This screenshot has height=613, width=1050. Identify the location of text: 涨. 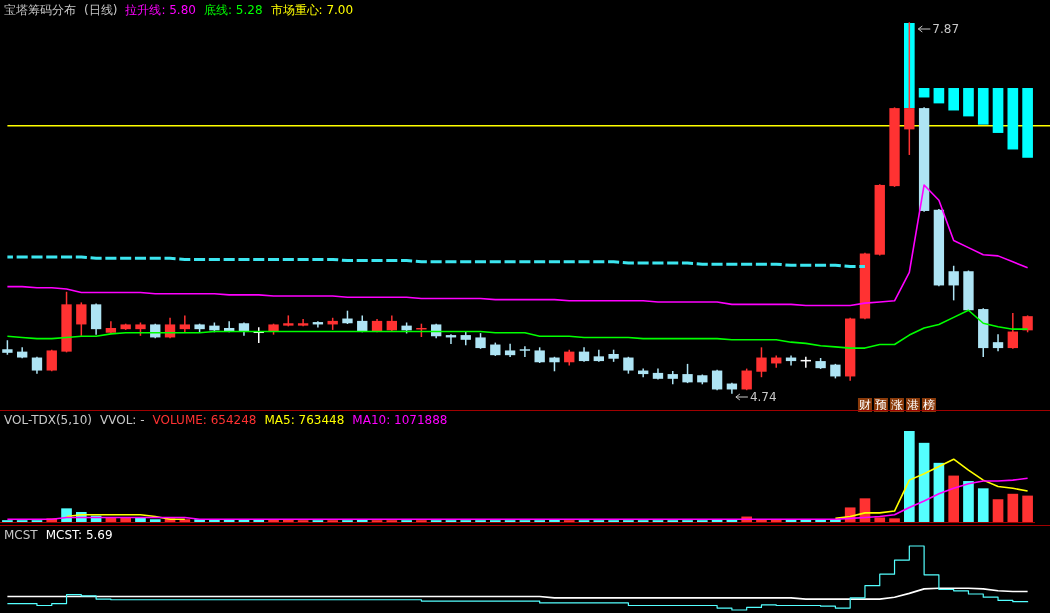
(896, 405).